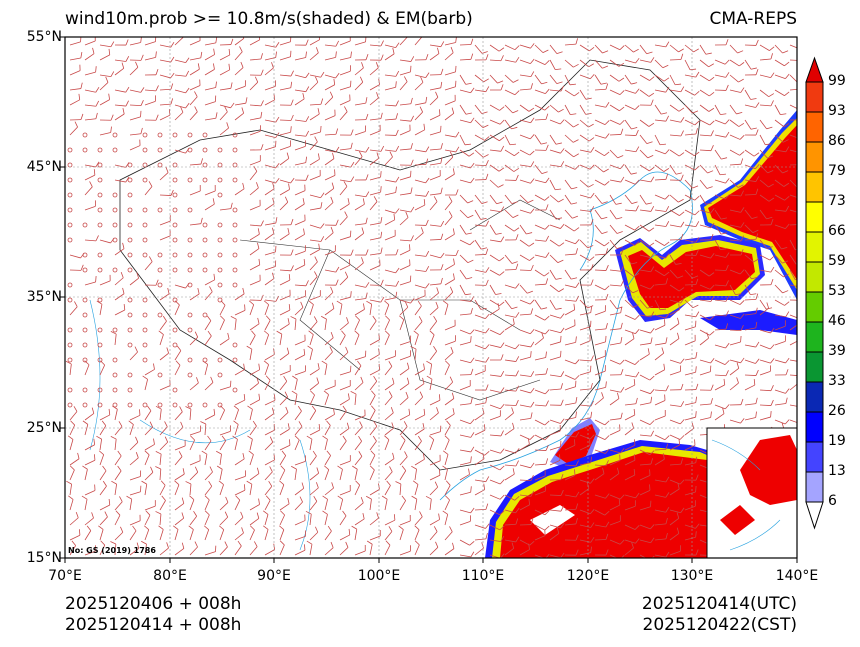  I want to click on colorbar-bin, so click(814, 157).